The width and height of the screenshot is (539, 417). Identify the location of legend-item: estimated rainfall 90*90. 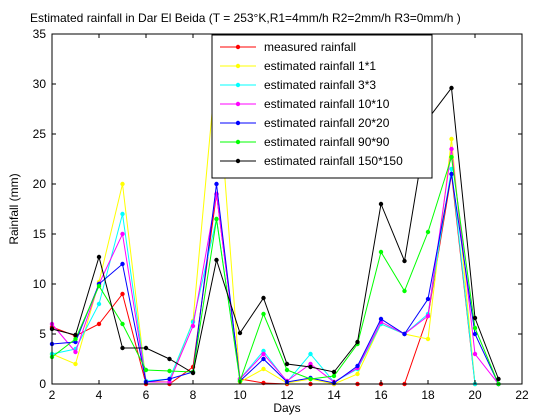
(305, 142).